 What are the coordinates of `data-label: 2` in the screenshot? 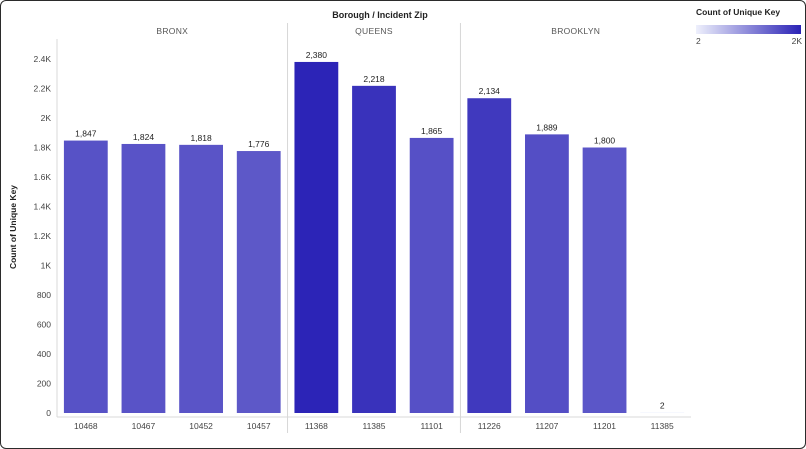 It's located at (662, 406).